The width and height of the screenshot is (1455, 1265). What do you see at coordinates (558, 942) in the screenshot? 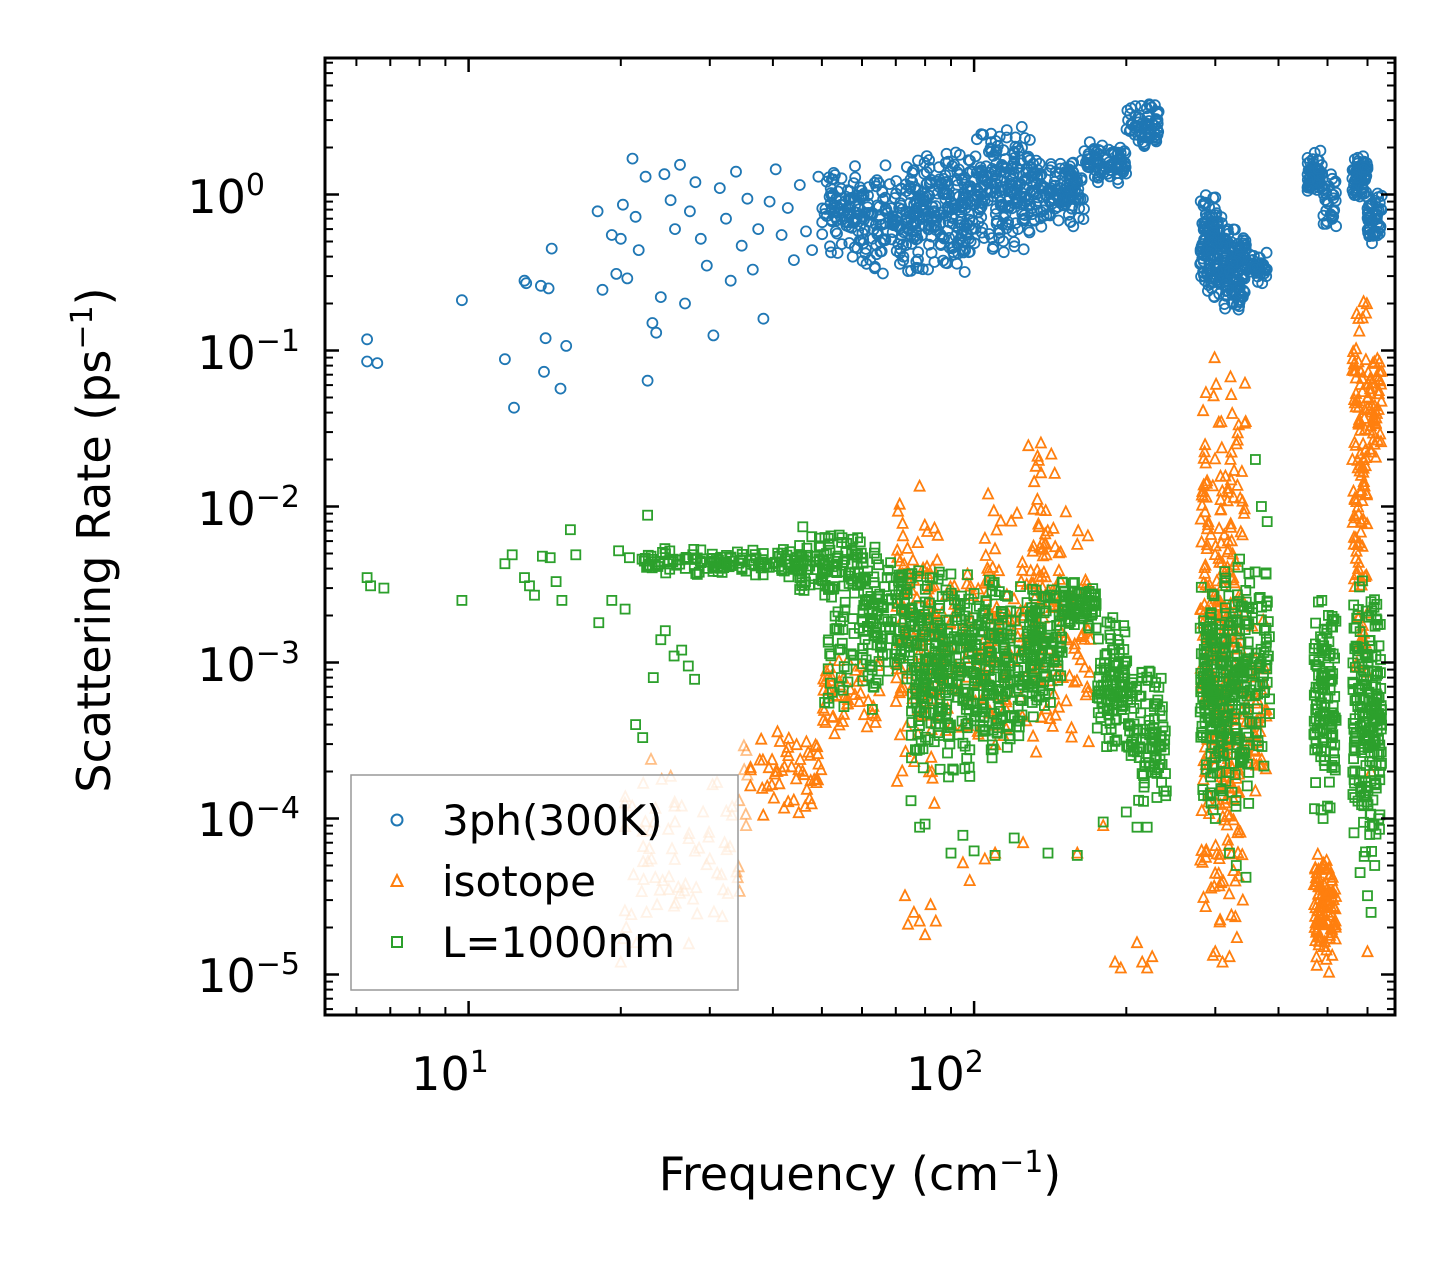
I see `legend-label-boundary: L=1000nm` at bounding box center [558, 942].